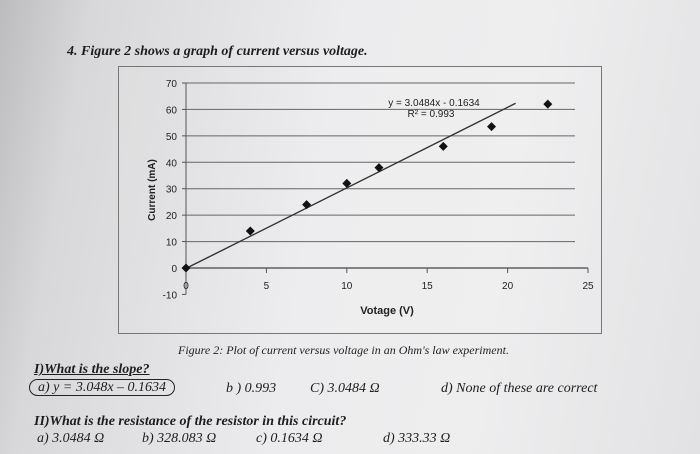 The image size is (700, 454). I want to click on q2-option-b: b) 328.083 Ω, so click(179, 438).